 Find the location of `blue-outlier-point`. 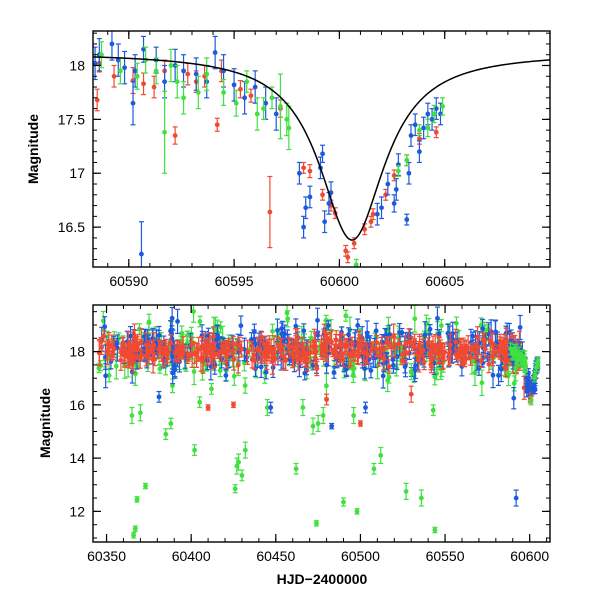

blue-outlier-point is located at coordinates (366, 407).